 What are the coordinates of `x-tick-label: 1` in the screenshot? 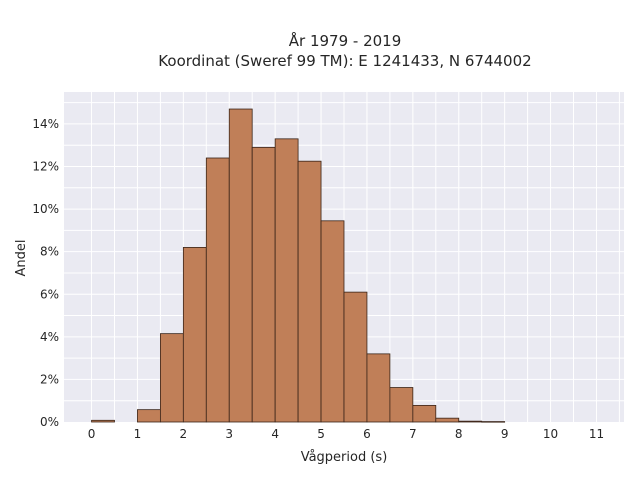 It's located at (138, 434).